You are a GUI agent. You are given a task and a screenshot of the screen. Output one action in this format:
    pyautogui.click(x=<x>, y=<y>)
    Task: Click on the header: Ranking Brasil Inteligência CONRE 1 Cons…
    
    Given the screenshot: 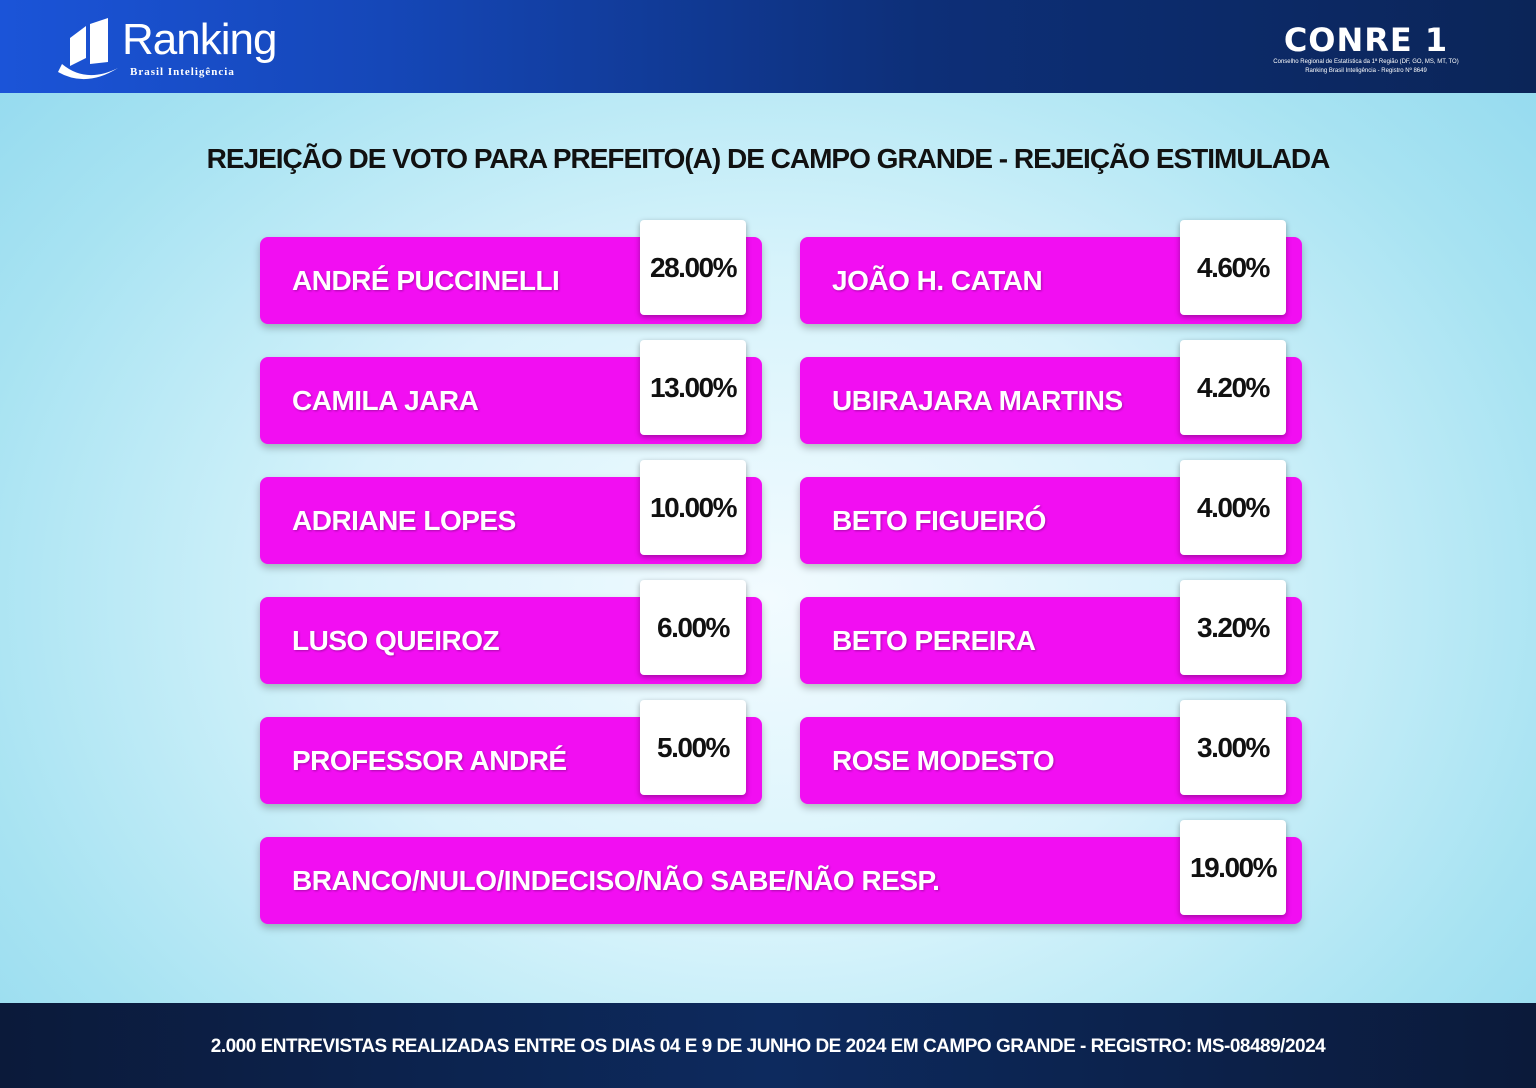 What is the action you would take?
    pyautogui.click(x=768, y=46)
    